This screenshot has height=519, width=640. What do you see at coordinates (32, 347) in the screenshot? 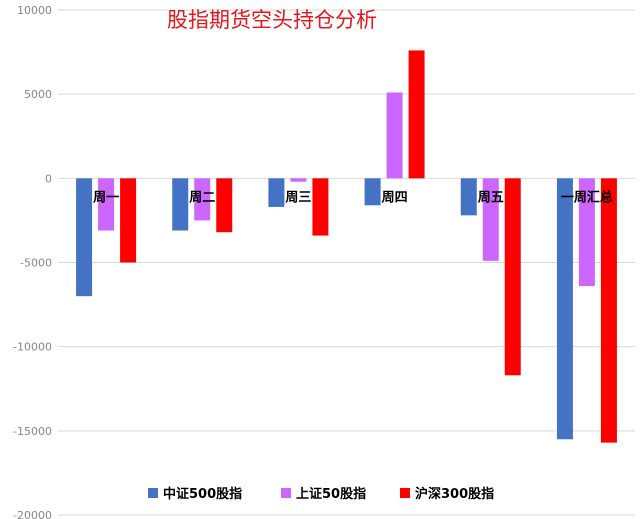
I see `y-tick-label: -10000` at bounding box center [32, 347].